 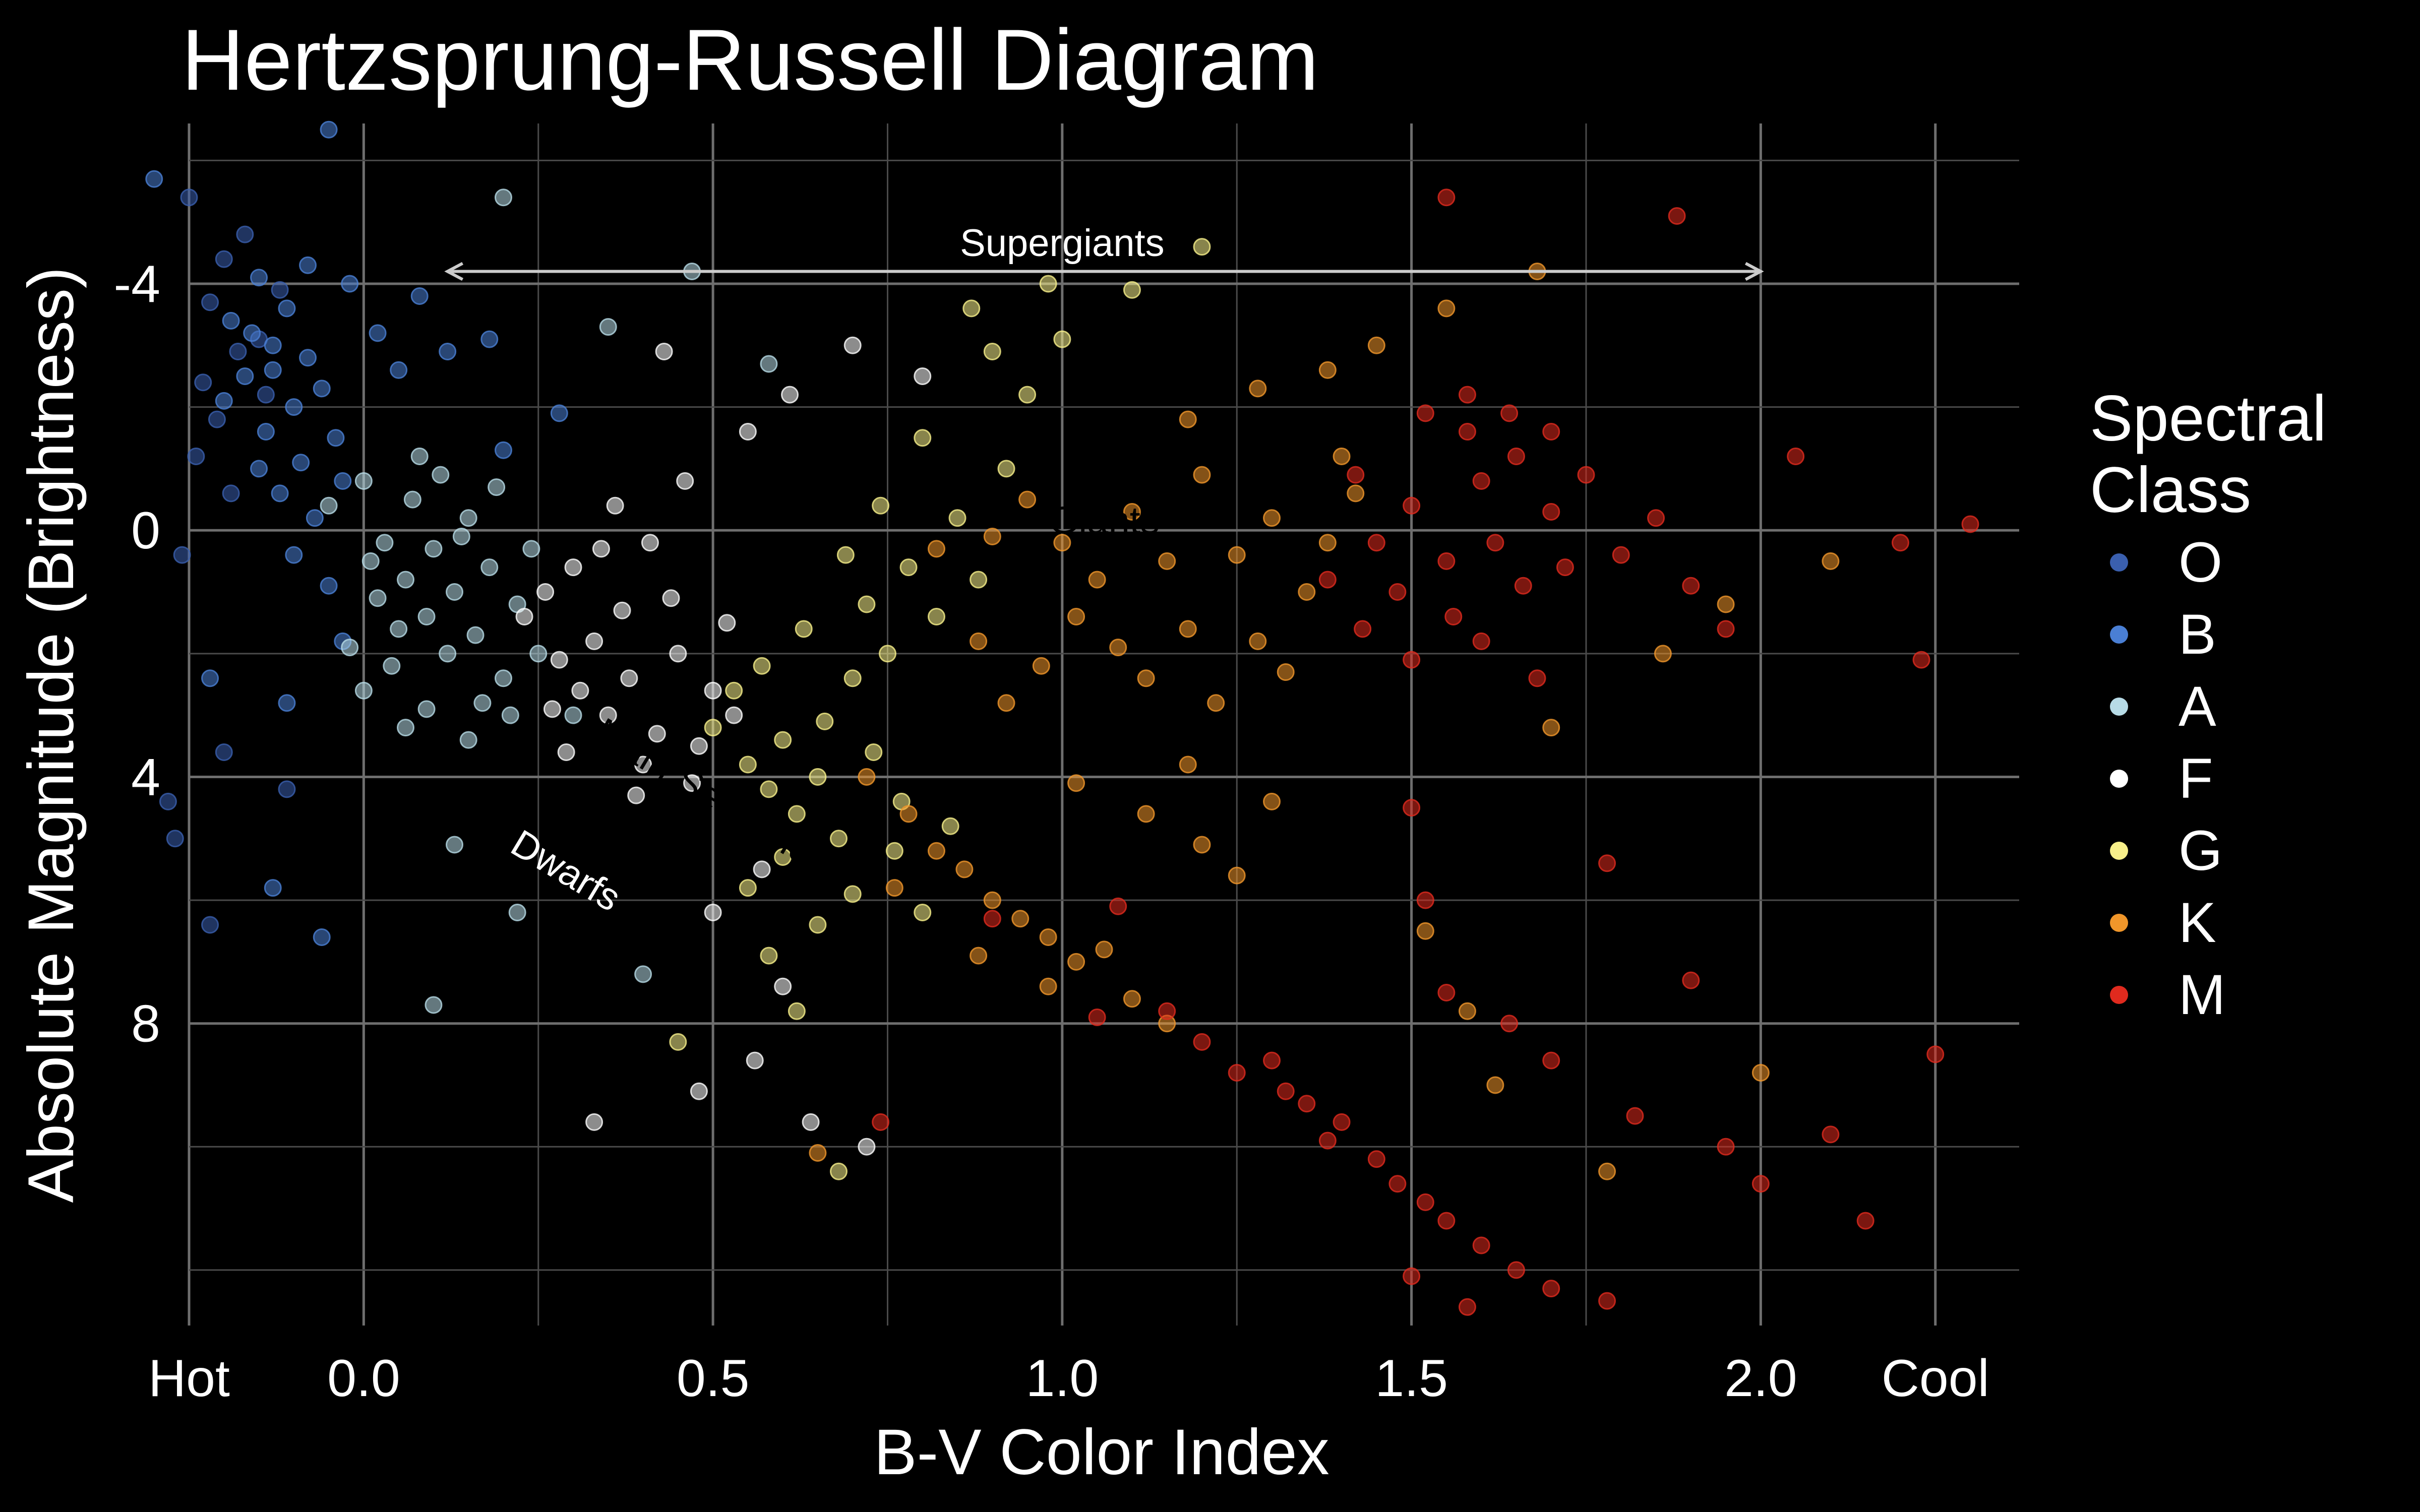 I want to click on legend-swatch-G, so click(x=2119, y=850).